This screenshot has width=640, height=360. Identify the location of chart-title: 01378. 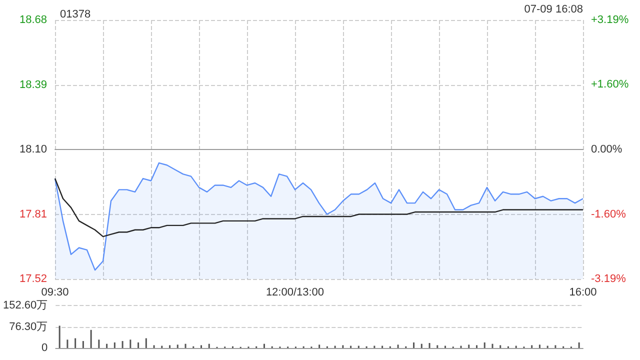
(75, 14).